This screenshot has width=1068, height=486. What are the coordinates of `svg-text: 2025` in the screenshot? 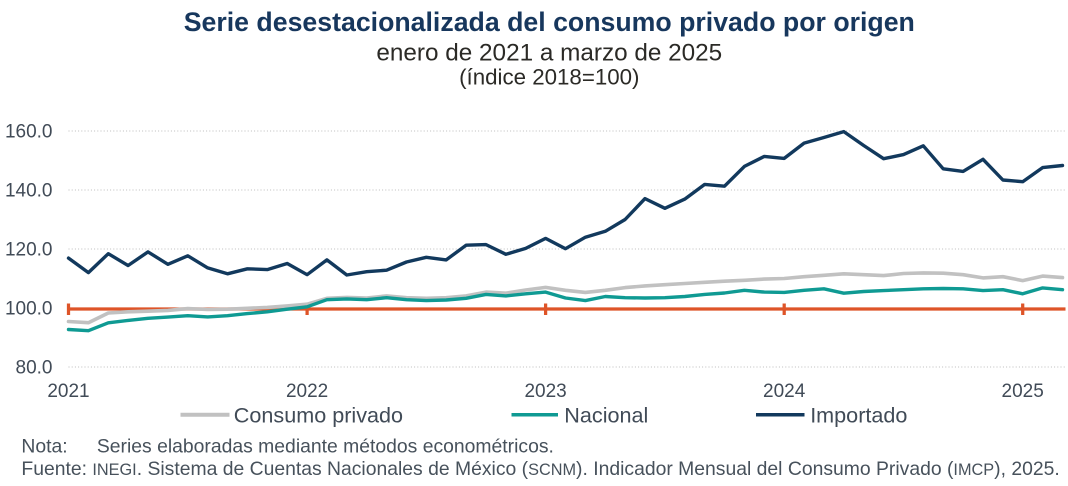 It's located at (1023, 391).